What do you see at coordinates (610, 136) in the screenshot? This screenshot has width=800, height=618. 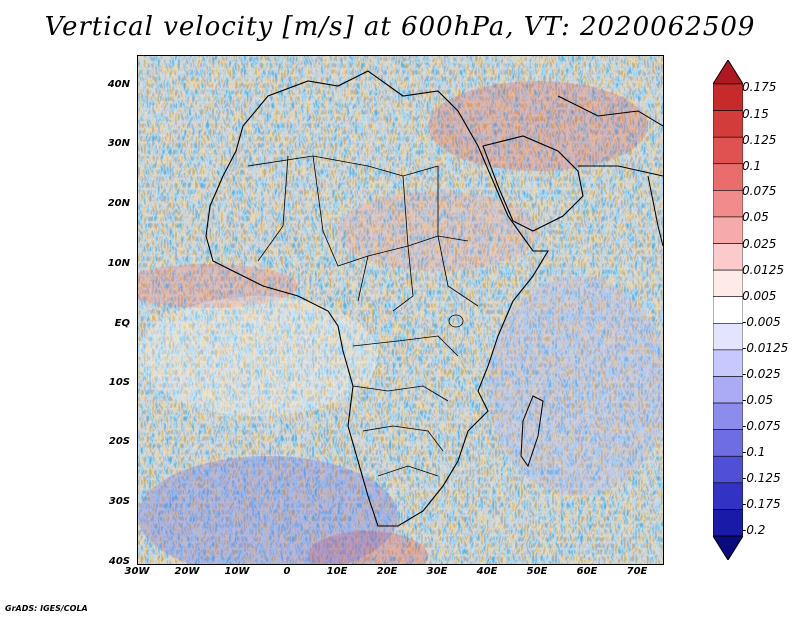 I see `coastline-asia` at bounding box center [610, 136].